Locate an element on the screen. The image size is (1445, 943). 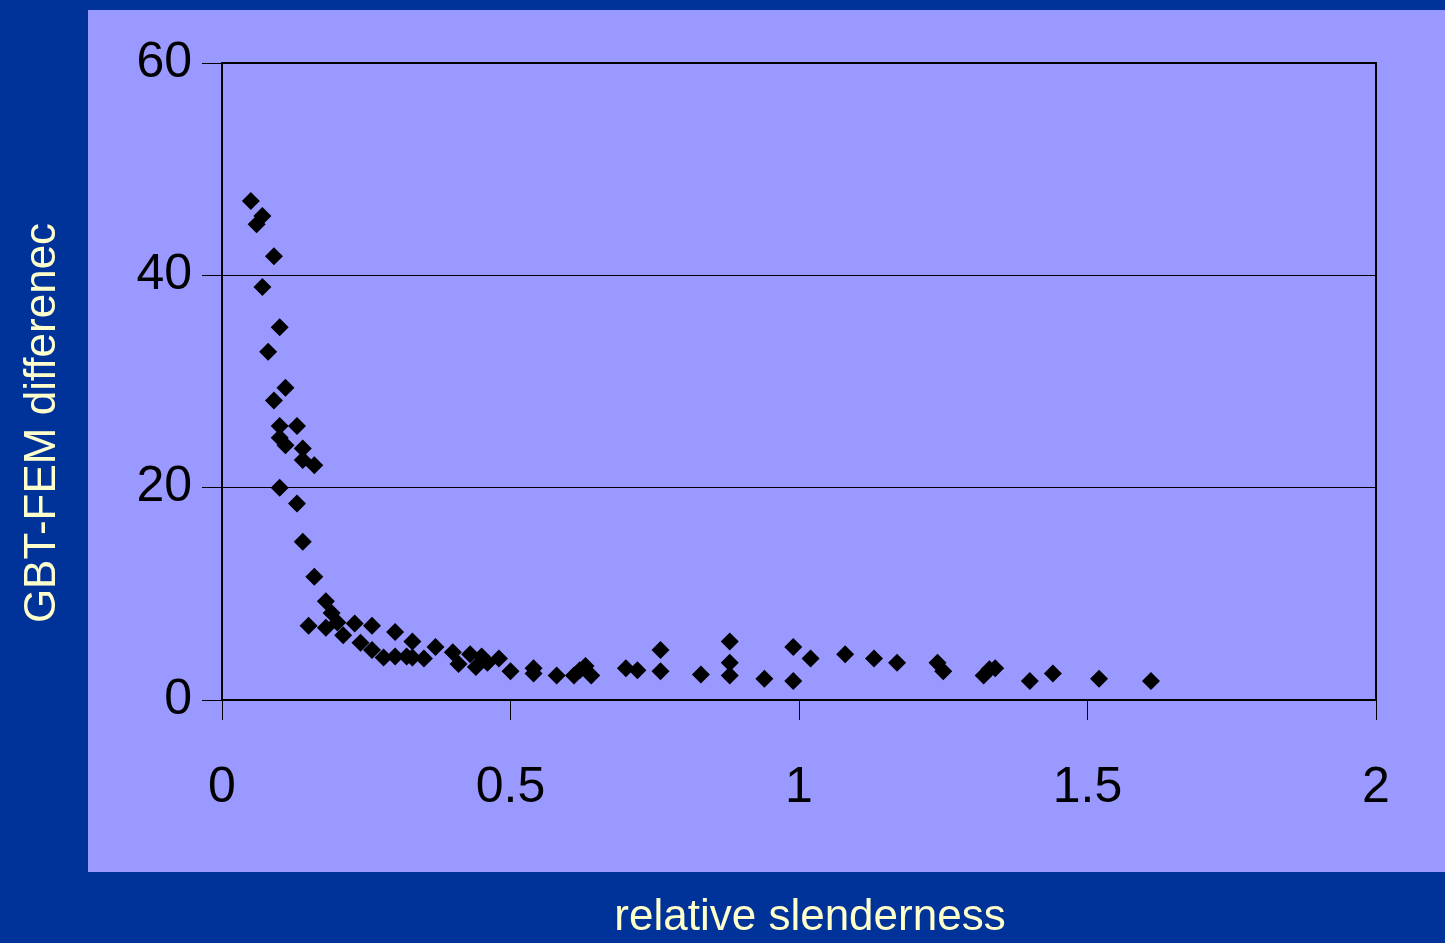
x-tick-label: 0 is located at coordinates (222, 784).